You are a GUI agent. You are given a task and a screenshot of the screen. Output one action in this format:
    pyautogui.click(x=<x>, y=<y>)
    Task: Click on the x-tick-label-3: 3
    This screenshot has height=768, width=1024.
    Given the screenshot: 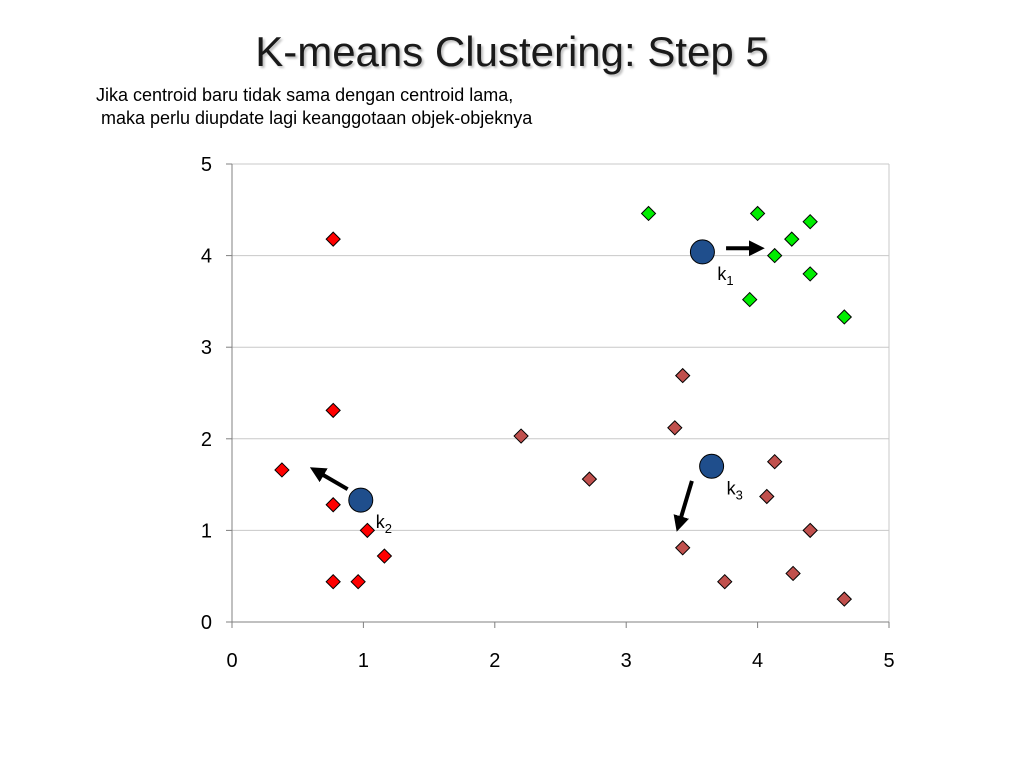 What is the action you would take?
    pyautogui.click(x=626, y=661)
    